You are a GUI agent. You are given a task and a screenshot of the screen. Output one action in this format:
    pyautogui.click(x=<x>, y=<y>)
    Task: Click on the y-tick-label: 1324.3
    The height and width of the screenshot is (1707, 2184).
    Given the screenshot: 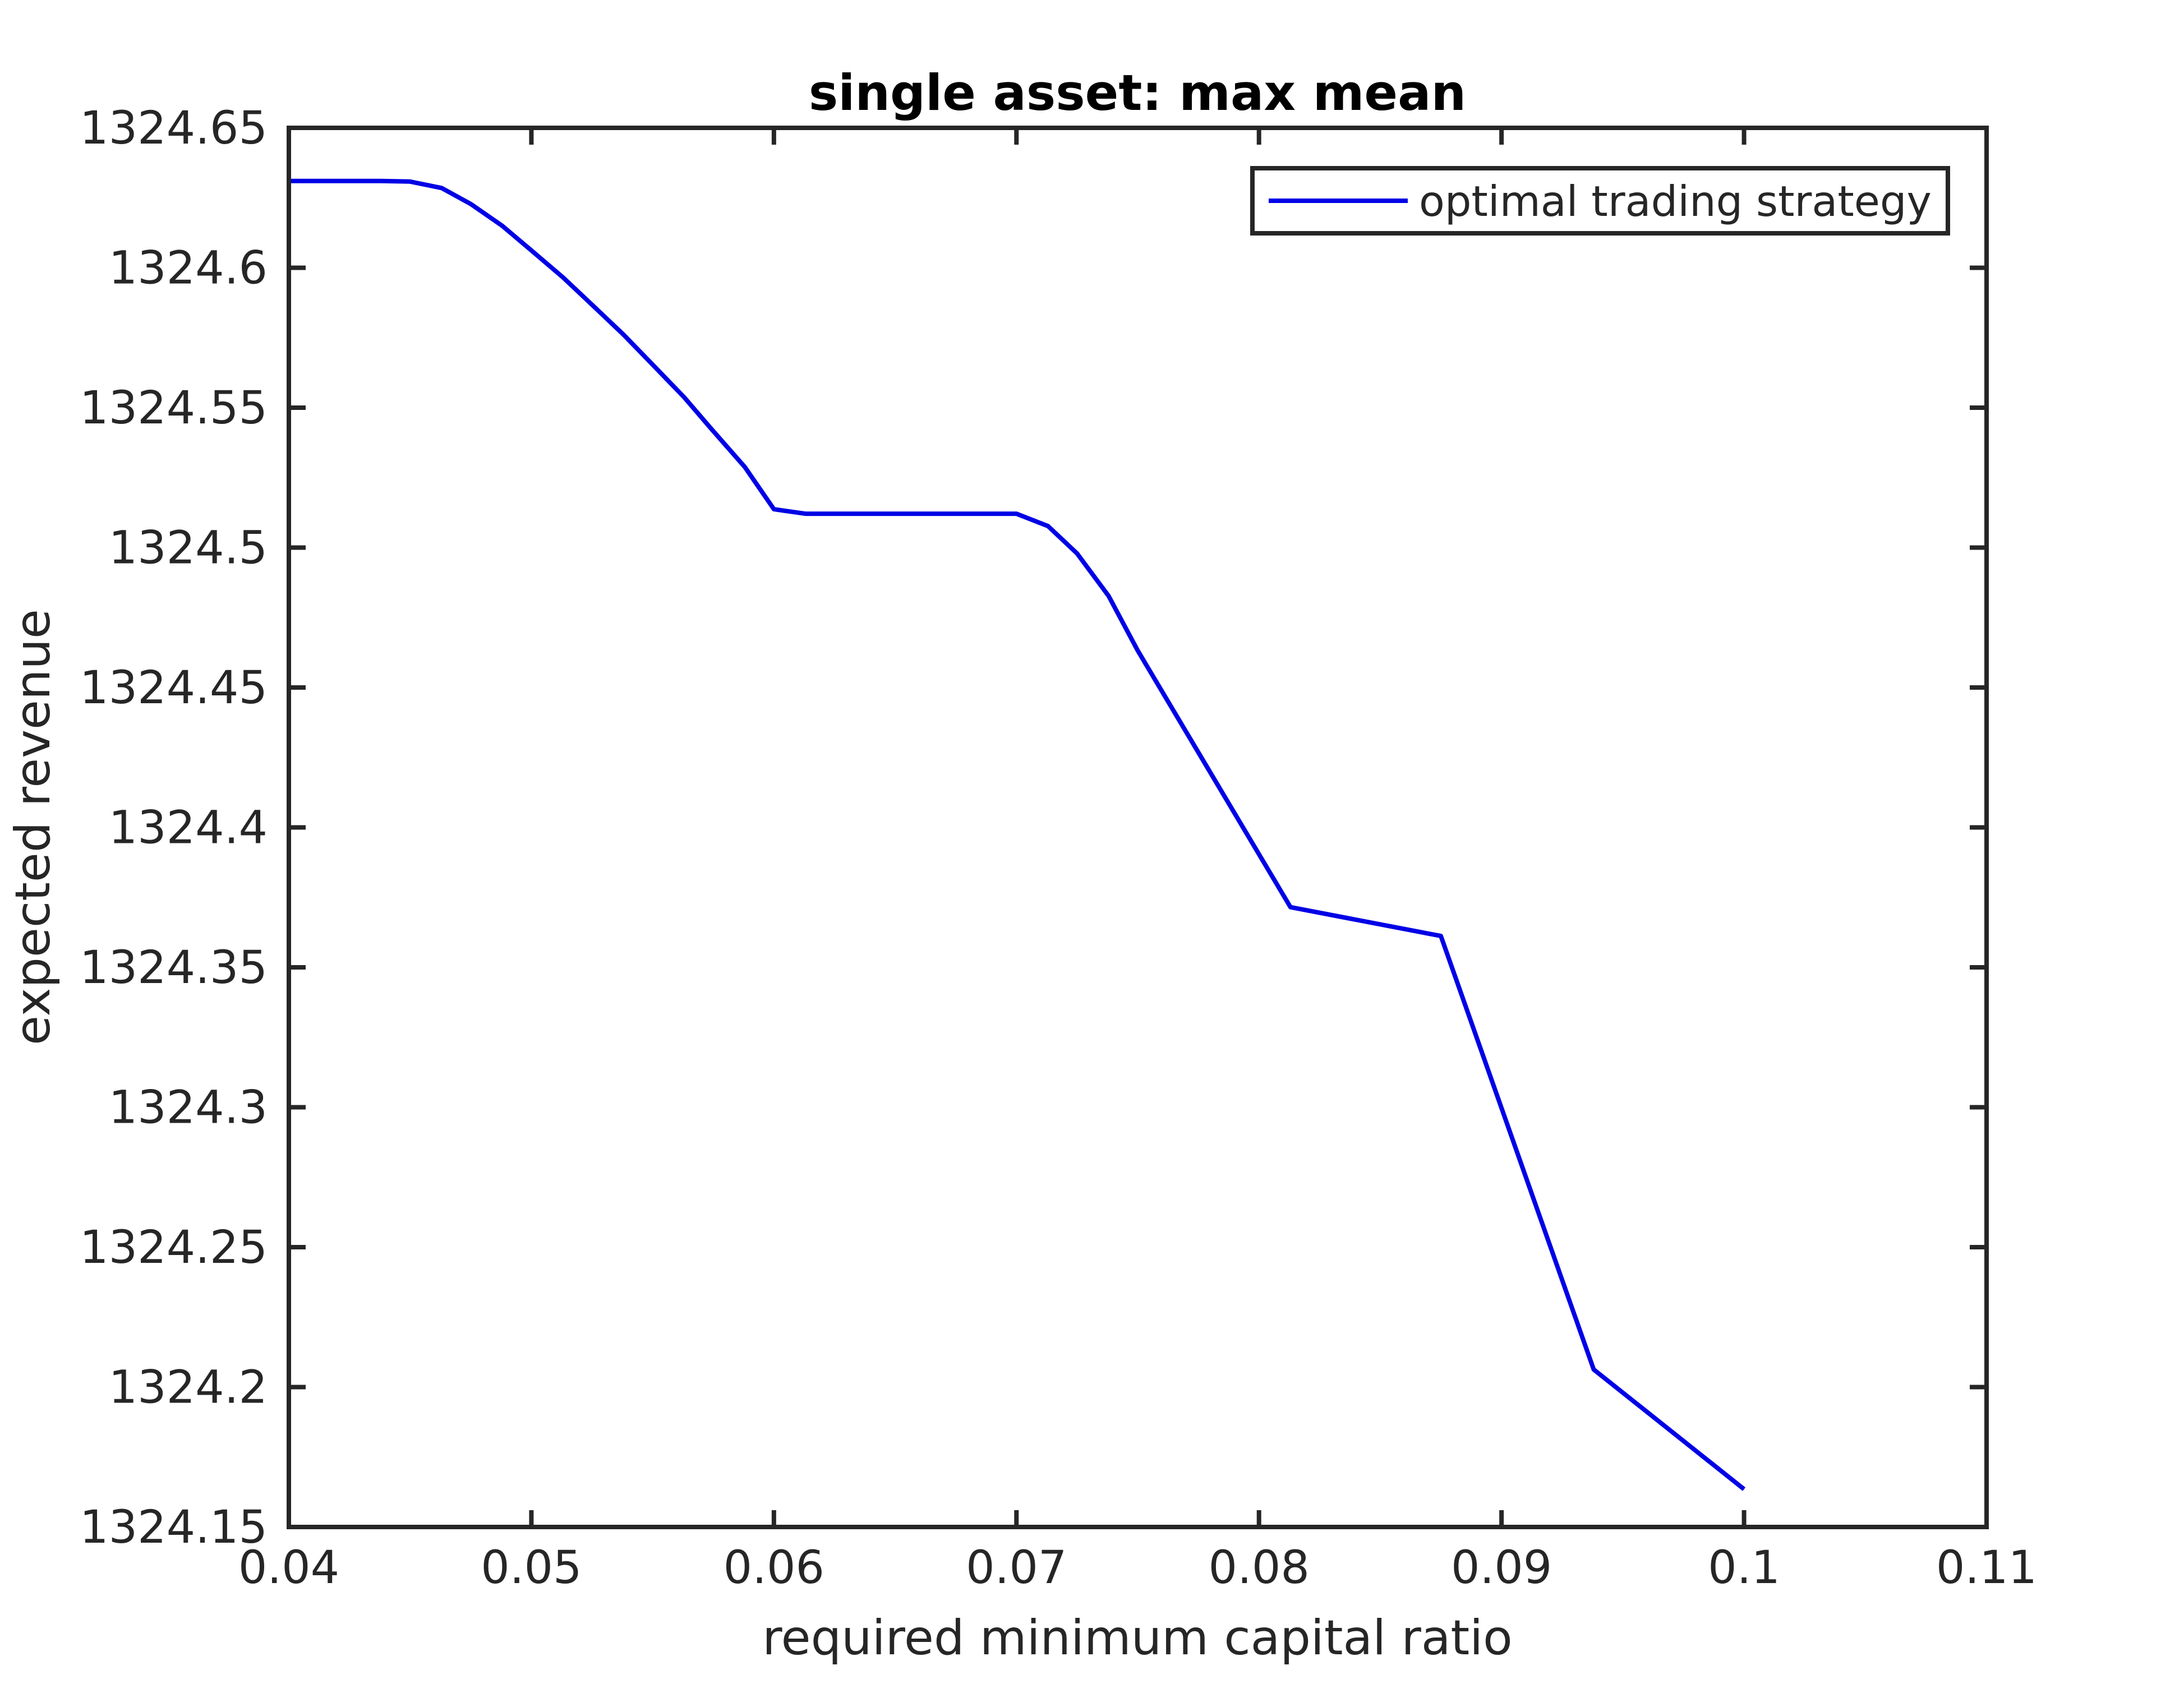 What is the action you would take?
    pyautogui.click(x=188, y=1108)
    